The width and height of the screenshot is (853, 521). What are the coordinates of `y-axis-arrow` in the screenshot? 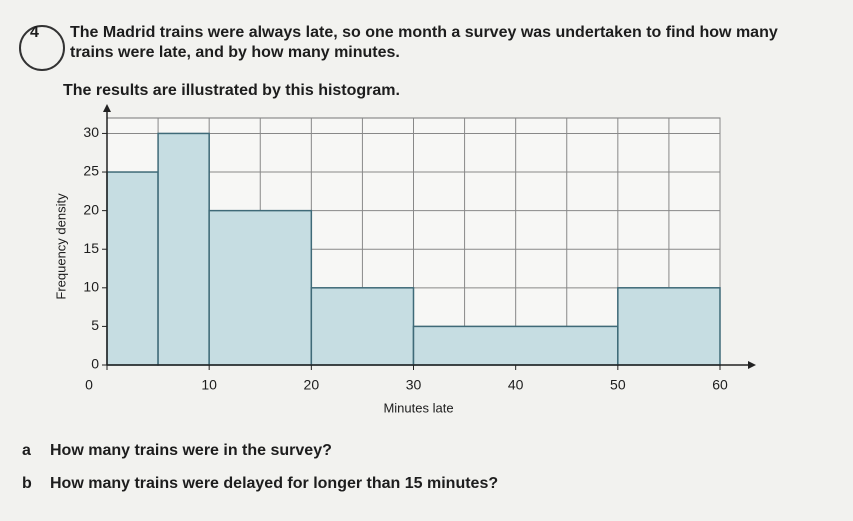 It's located at (107, 108).